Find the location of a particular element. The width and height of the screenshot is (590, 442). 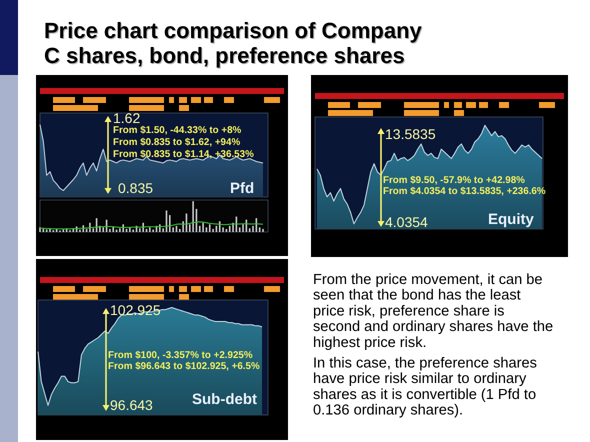

text: In this case, the preference shares have price risk similar to ordinary shares as it is convertible (1 Pfd to 0.136 ordinary shares). is located at coordinates (425, 387).